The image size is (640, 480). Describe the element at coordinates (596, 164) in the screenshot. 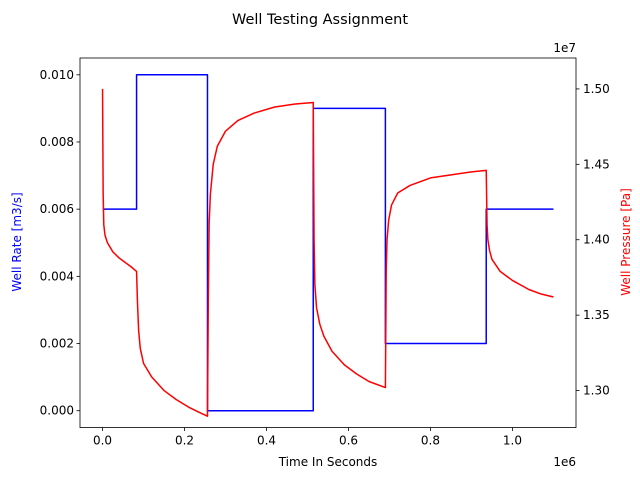

I see `y-right-tick-label: 1.45` at that location.